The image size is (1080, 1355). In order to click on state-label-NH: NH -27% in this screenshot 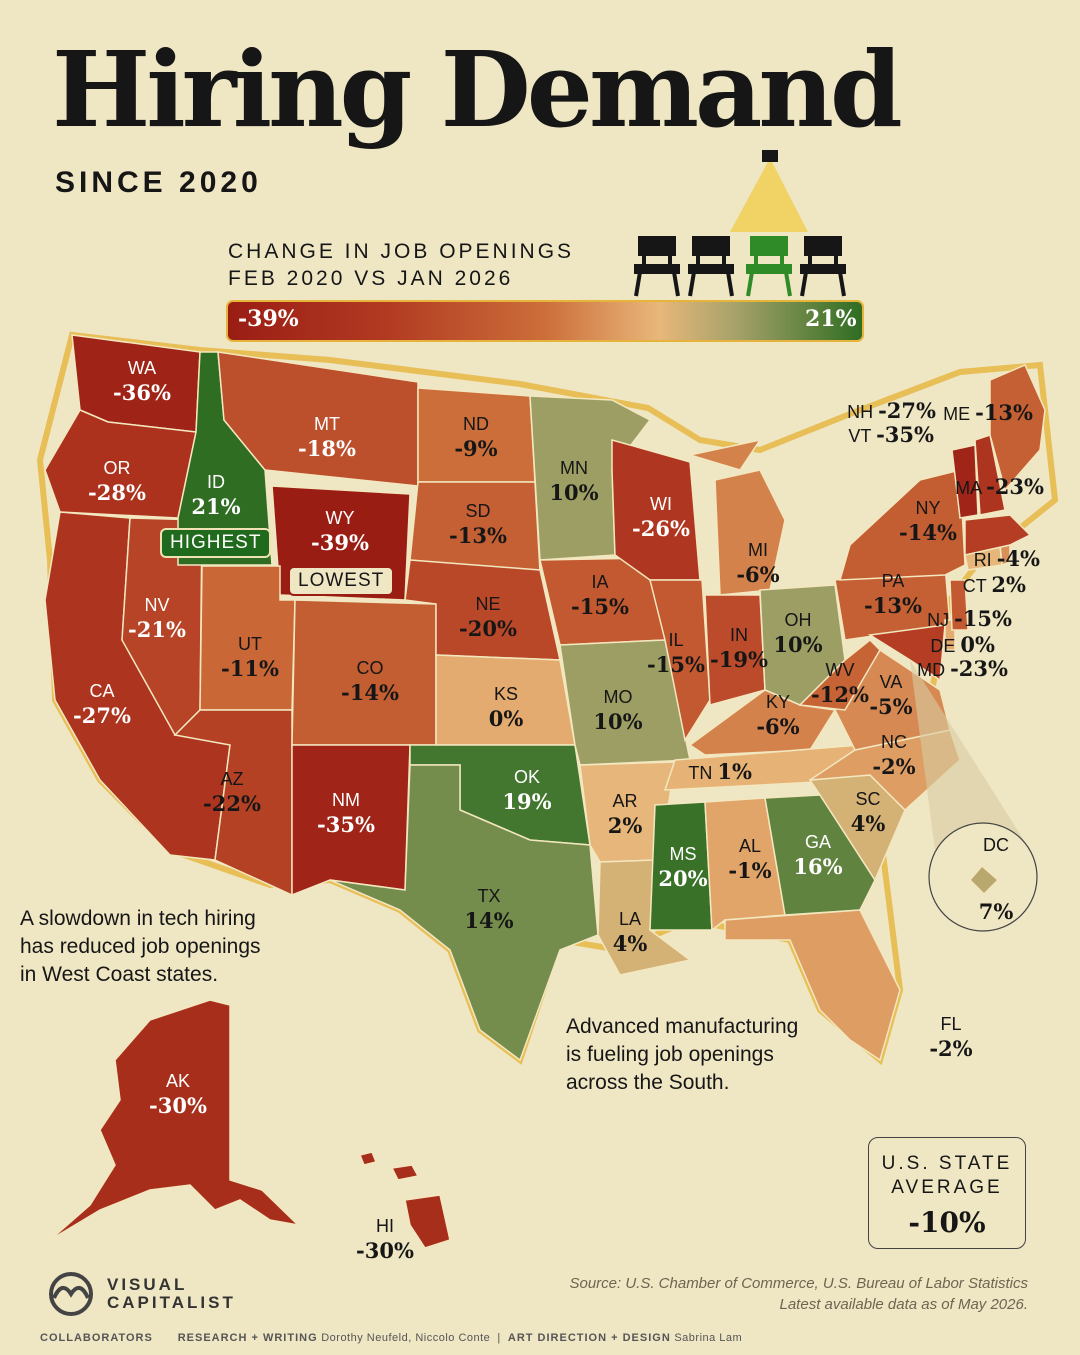, I will do `click(891, 410)`.